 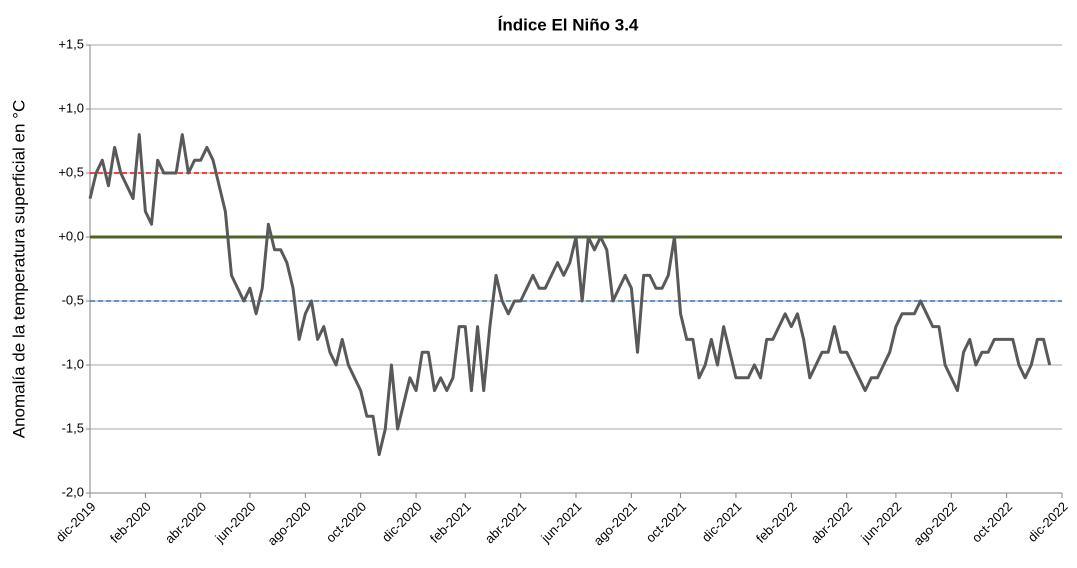 What do you see at coordinates (992, 522) in the screenshot?
I see `x-tick-label: oct-2022` at bounding box center [992, 522].